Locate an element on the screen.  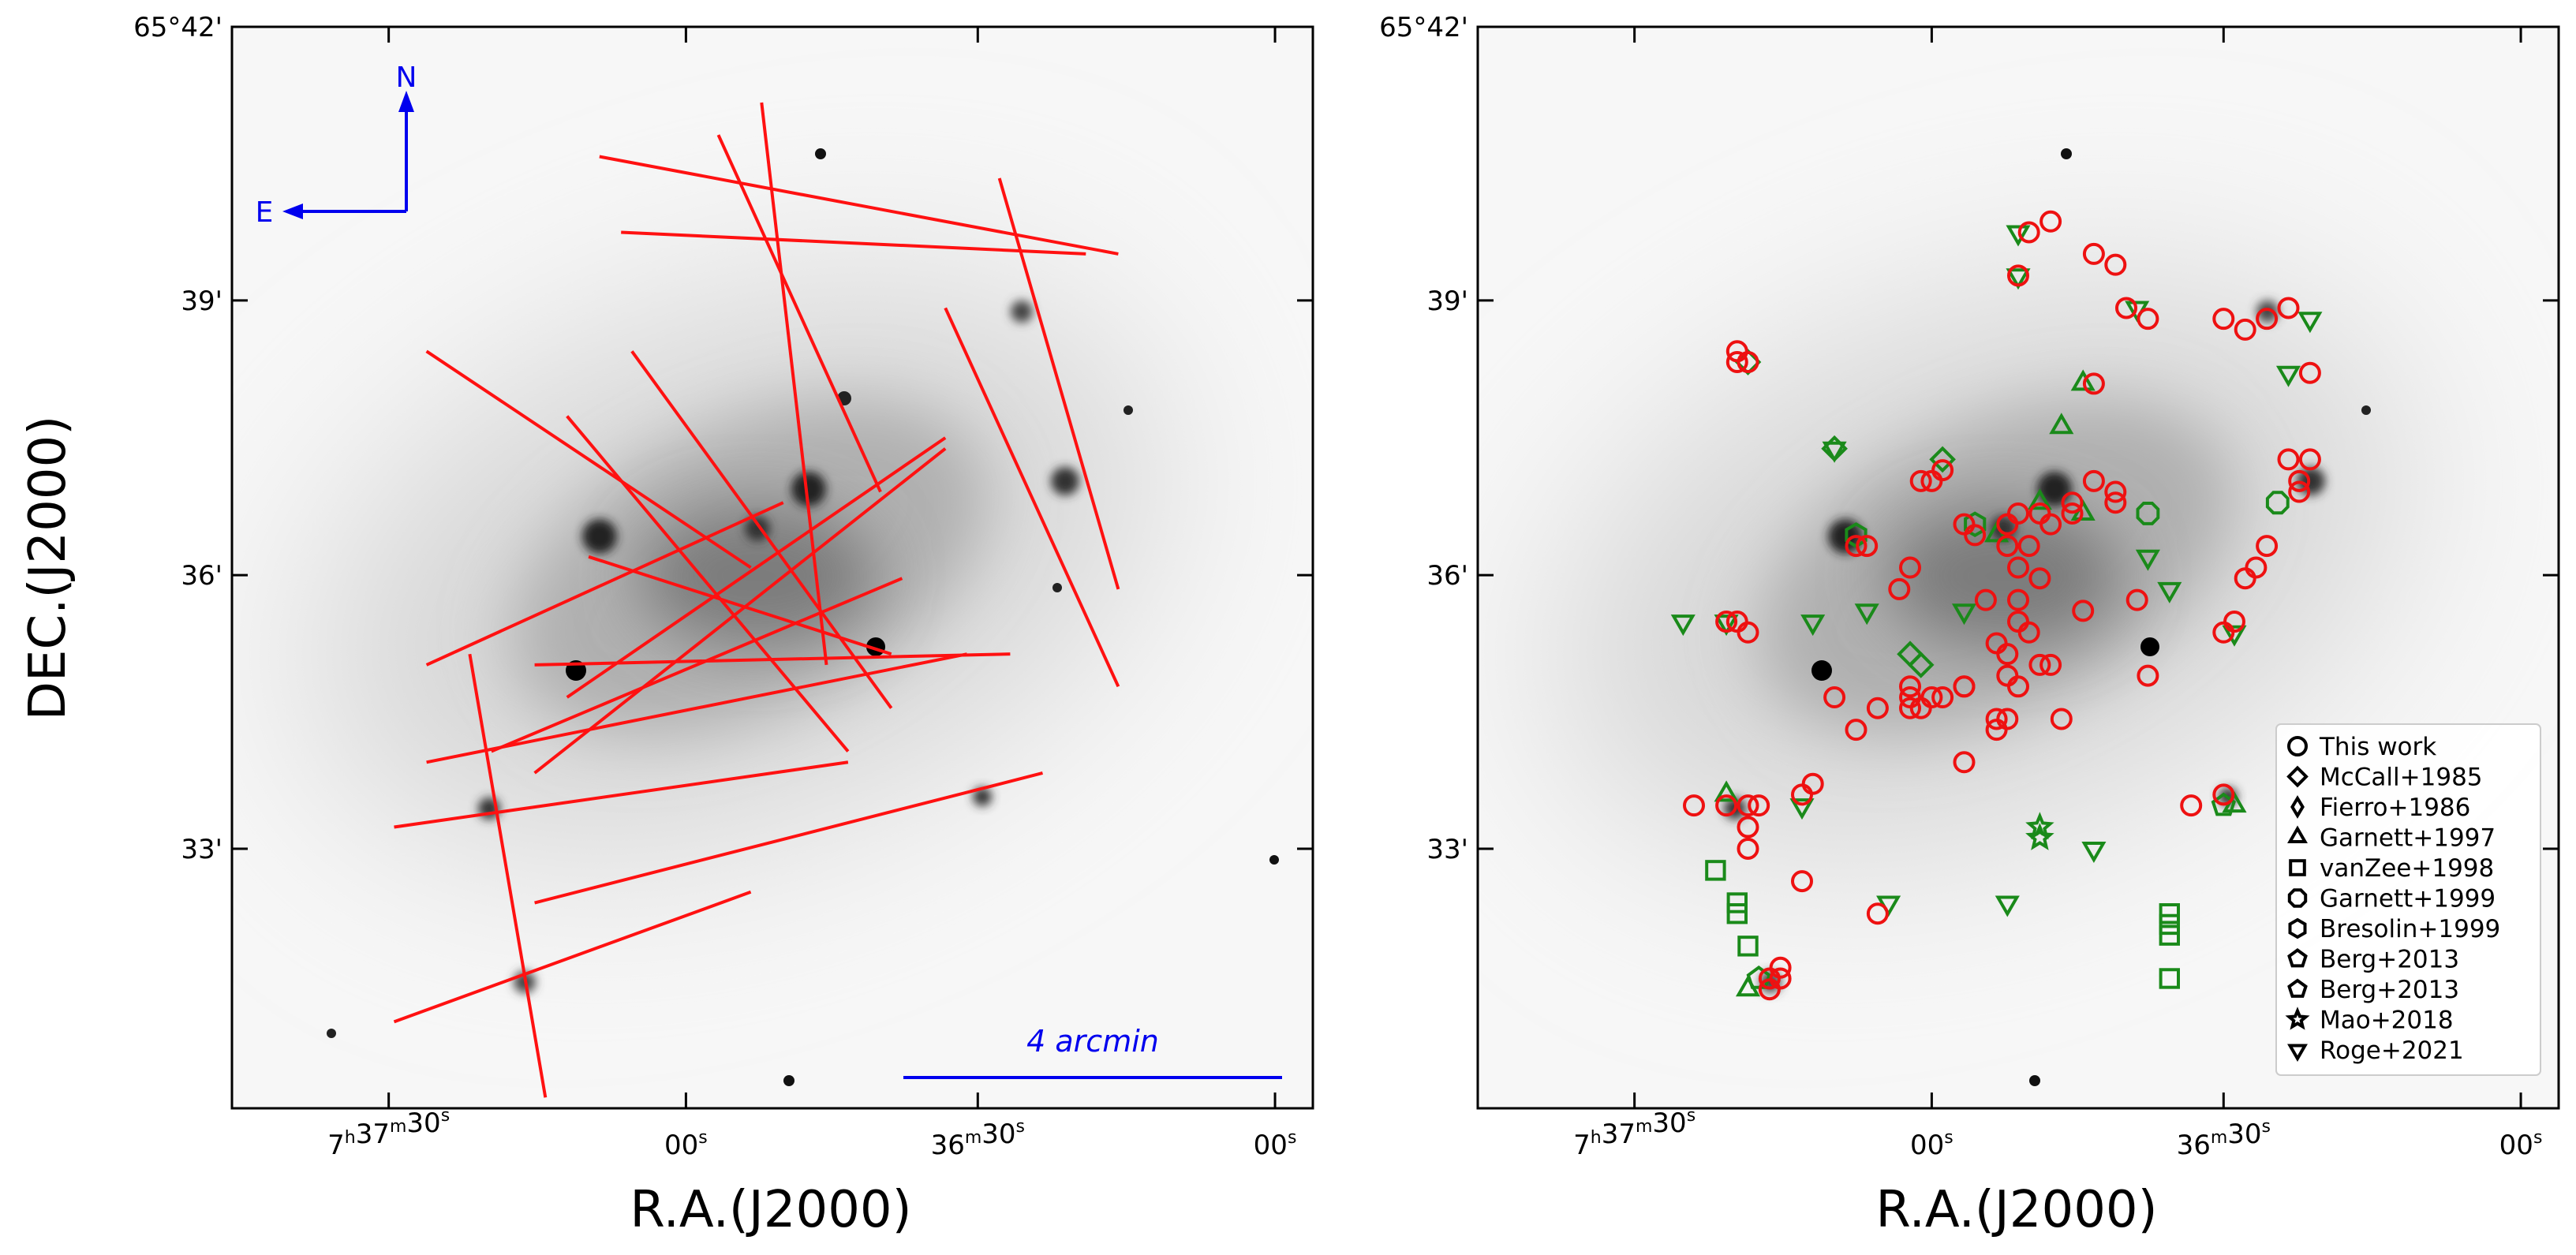
right-x-axis-title: R.A.(J2000) is located at coordinates (2016, 1210).